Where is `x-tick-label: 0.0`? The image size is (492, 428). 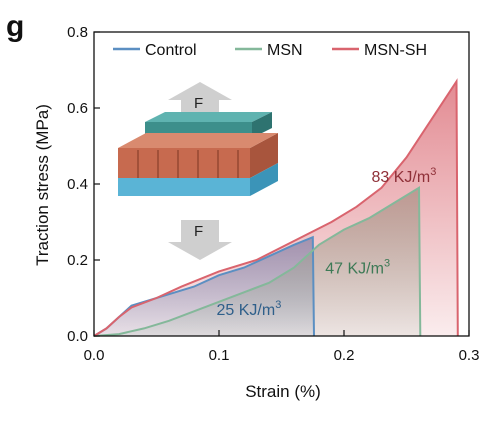
x-tick-label: 0.0 is located at coordinates (94, 355).